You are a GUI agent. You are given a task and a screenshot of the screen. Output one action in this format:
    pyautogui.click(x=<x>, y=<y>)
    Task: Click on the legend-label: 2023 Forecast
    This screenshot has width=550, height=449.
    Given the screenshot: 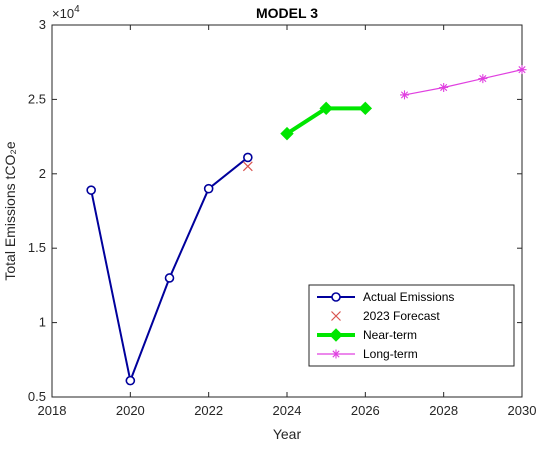 What is the action you would take?
    pyautogui.click(x=401, y=316)
    